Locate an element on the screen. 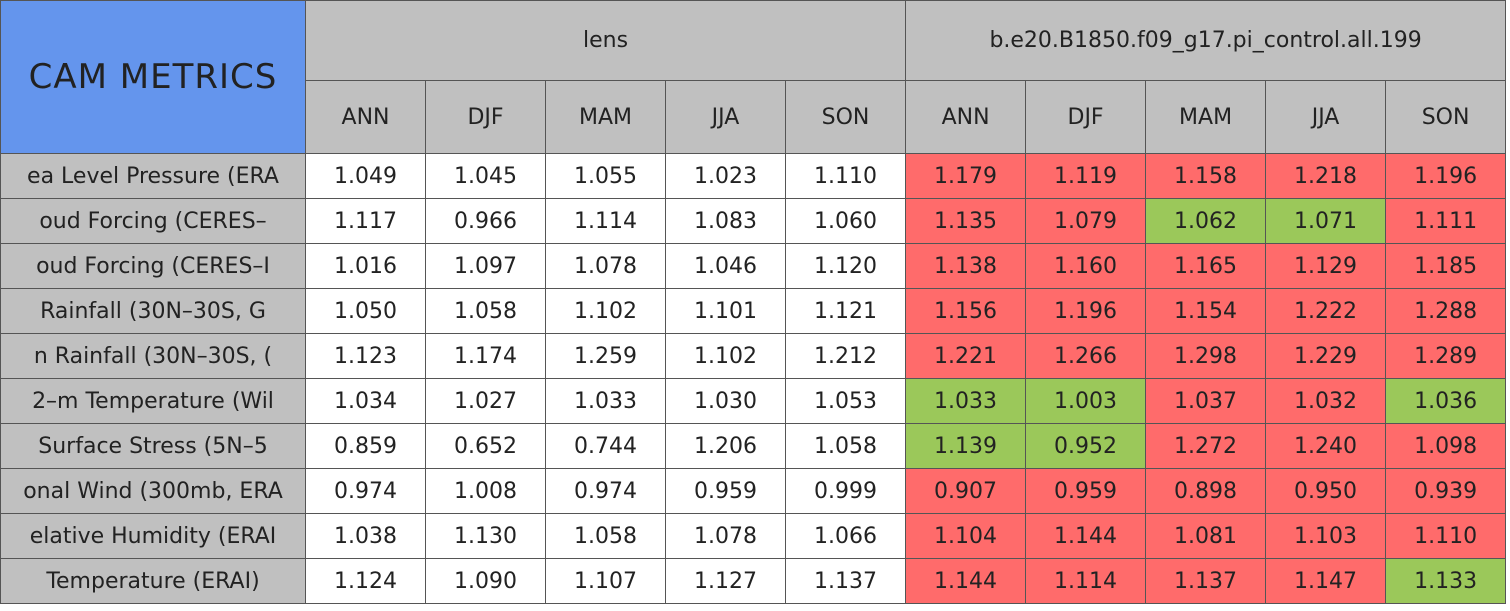 The image size is (1510, 611). metric-value: 0.652 is located at coordinates (485, 446).